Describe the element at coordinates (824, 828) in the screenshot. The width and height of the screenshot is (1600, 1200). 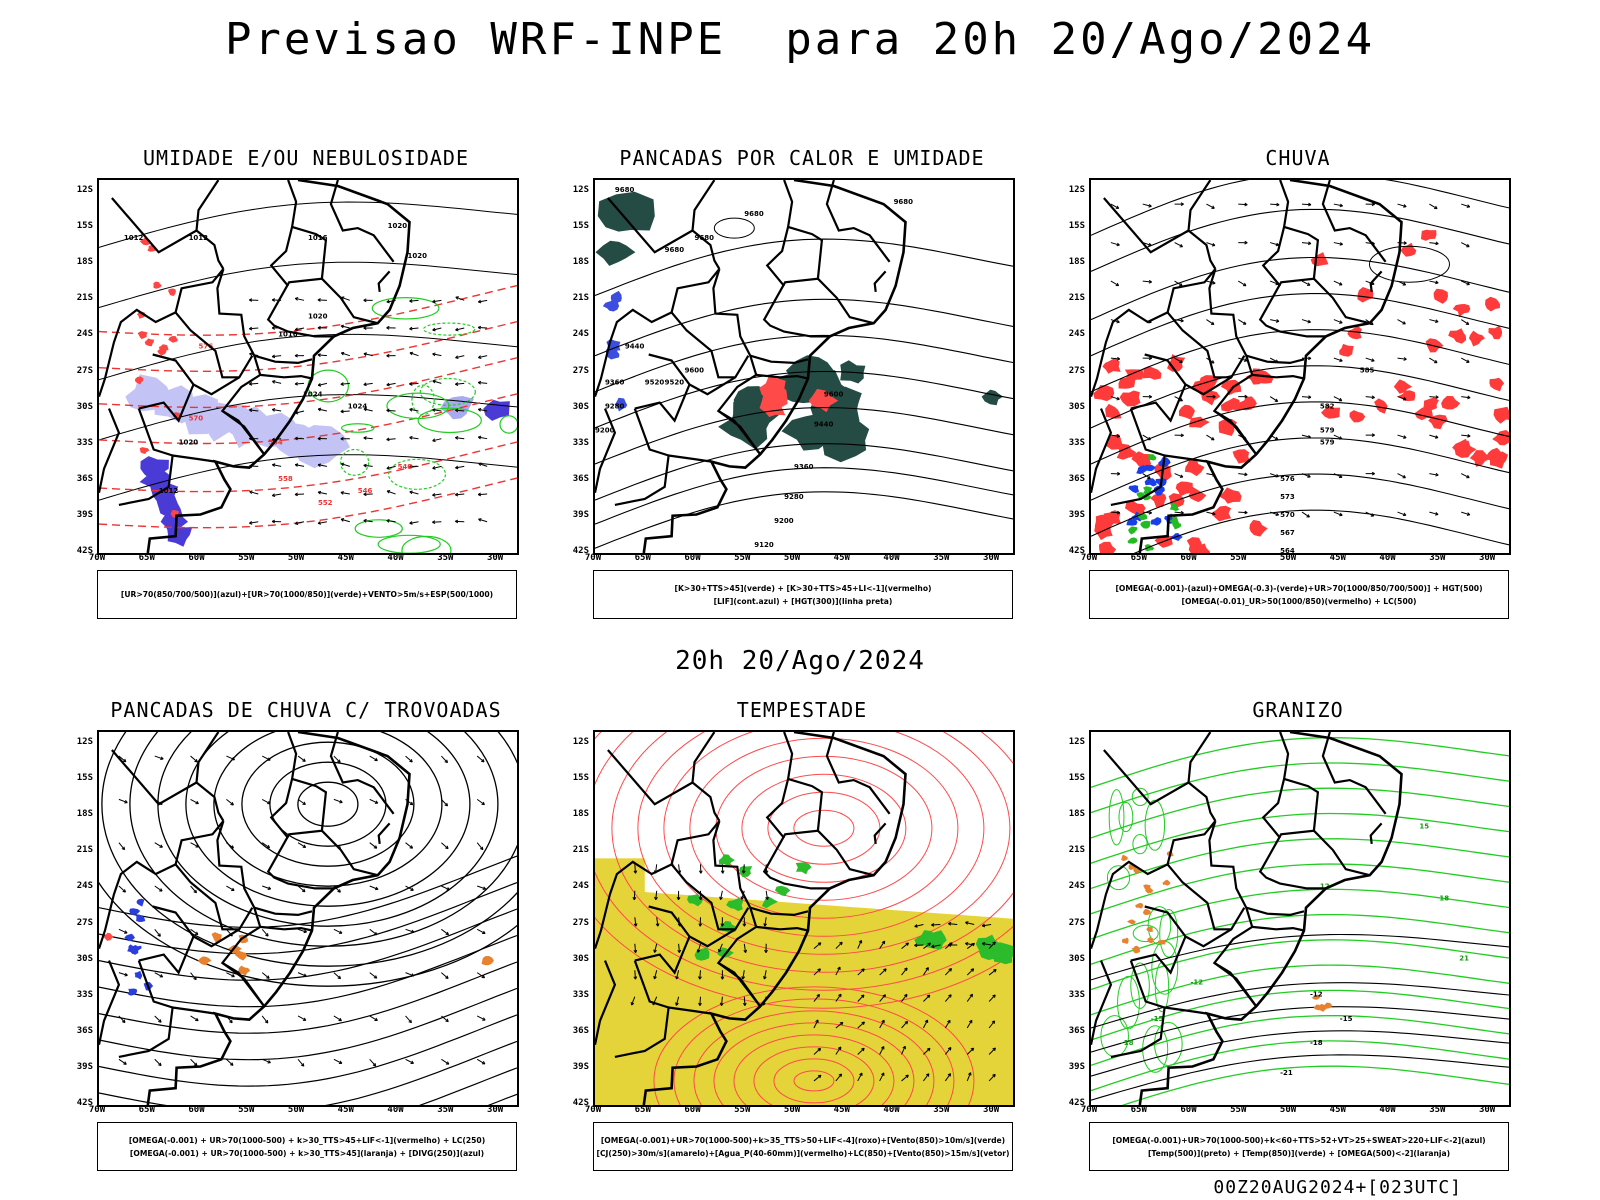
I see `low-level-streamline` at that location.